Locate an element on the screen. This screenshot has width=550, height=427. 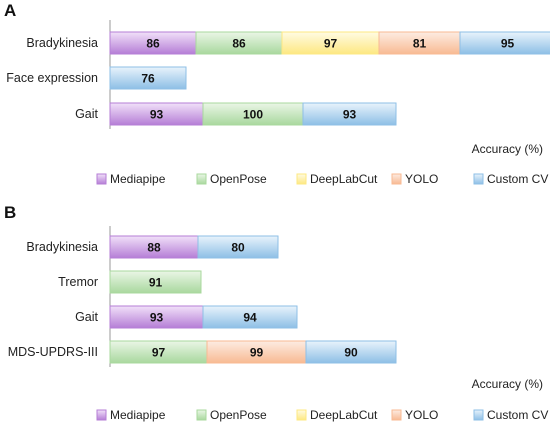
bar-value-label: 99 is located at coordinates (257, 353).